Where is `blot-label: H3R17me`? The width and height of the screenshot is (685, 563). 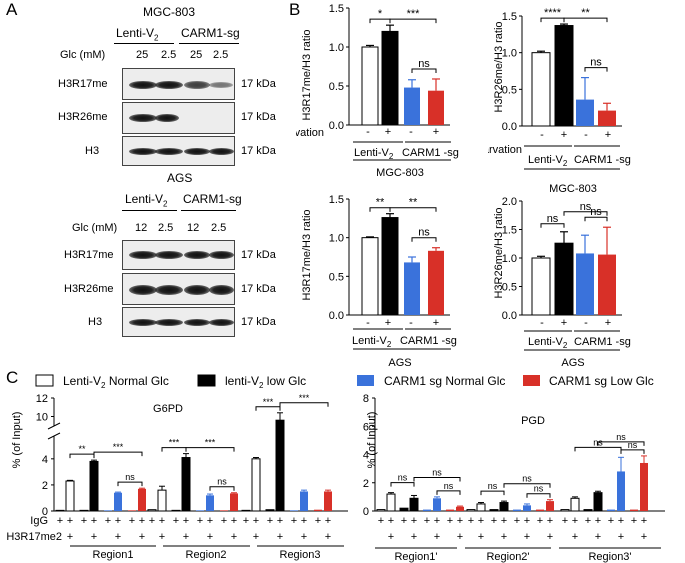
blot-label: H3R17me is located at coordinates (89, 255).